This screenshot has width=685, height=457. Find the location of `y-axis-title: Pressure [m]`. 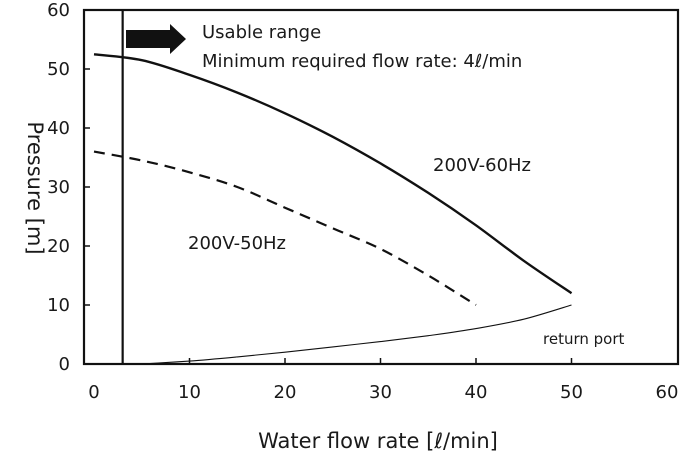

y-axis-title: Pressure [m] is located at coordinates (35, 187).